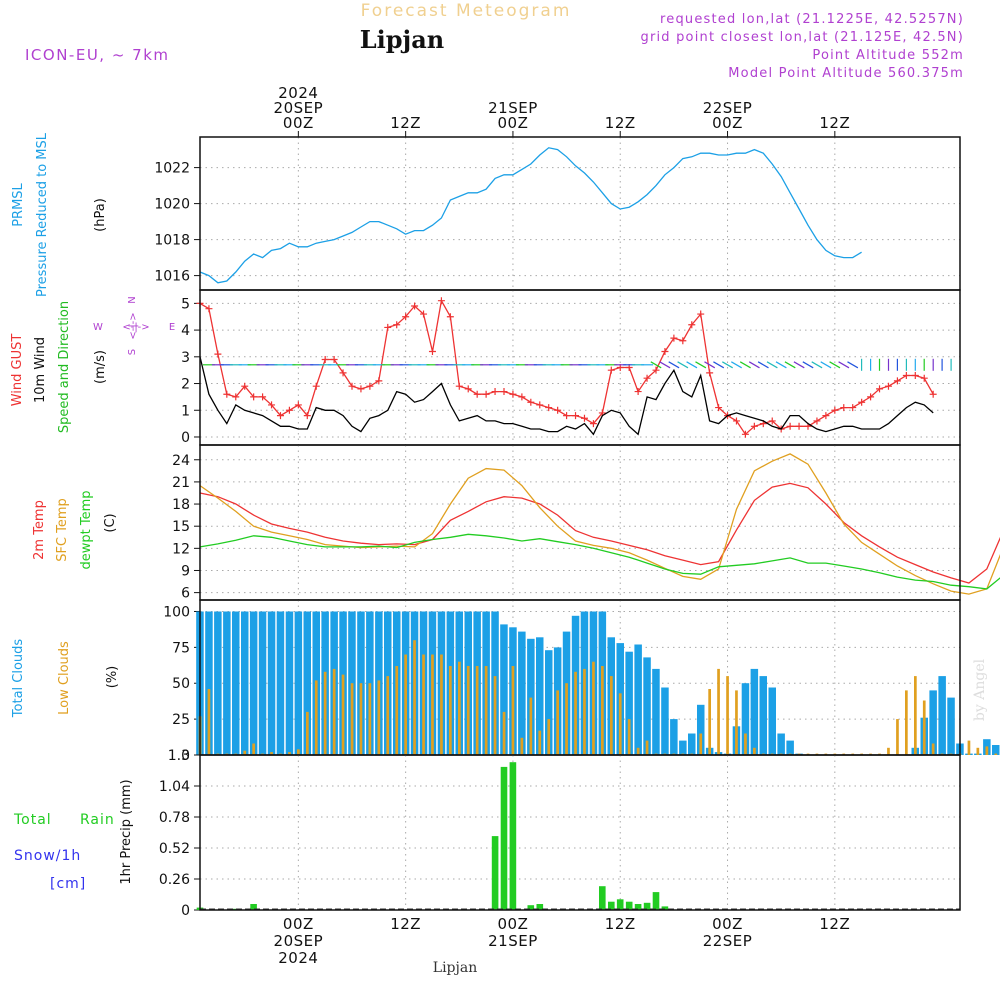 This screenshot has width=1000, height=1000. What do you see at coordinates (185, 385) in the screenshot?
I see `y-tick-label: 2` at bounding box center [185, 385].